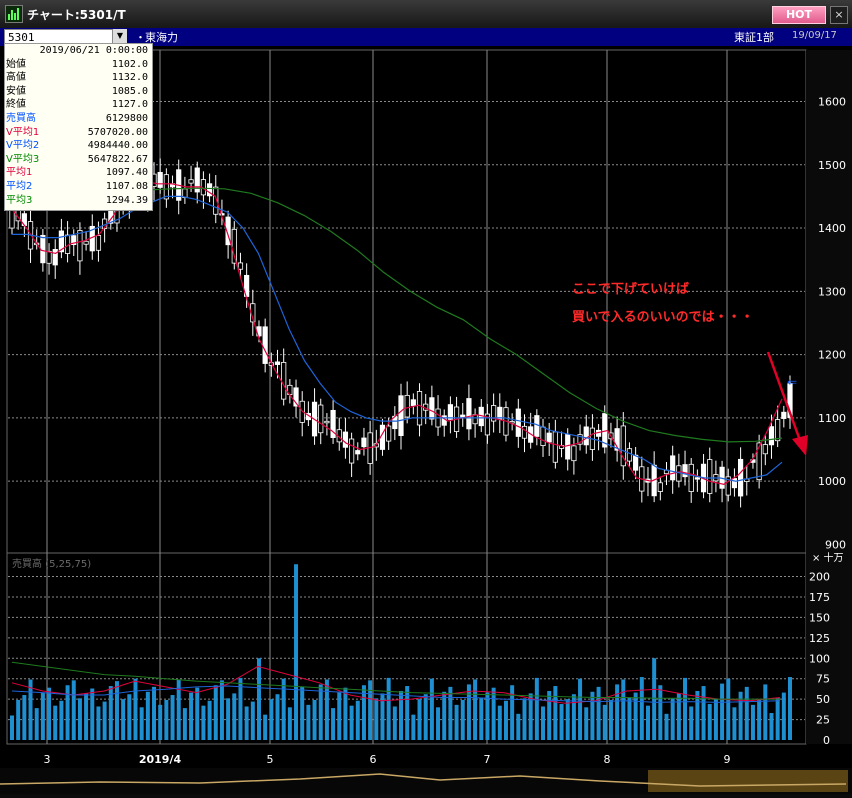 Image resolution: width=852 pixels, height=798 pixels. What do you see at coordinates (607, 759) in the screenshot?
I see `x-tick-label: 8` at bounding box center [607, 759].